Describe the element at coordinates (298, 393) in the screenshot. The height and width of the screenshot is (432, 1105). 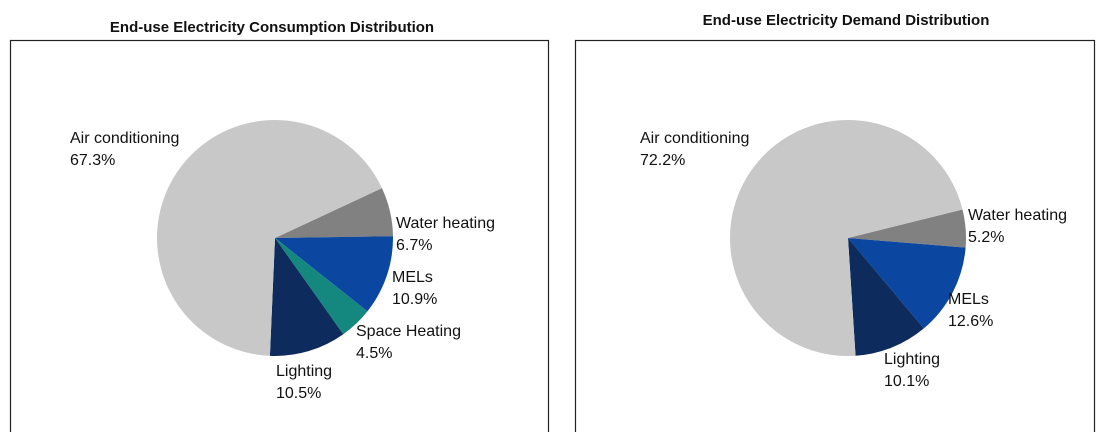
I see `slice-value-label: 10.5%` at that location.